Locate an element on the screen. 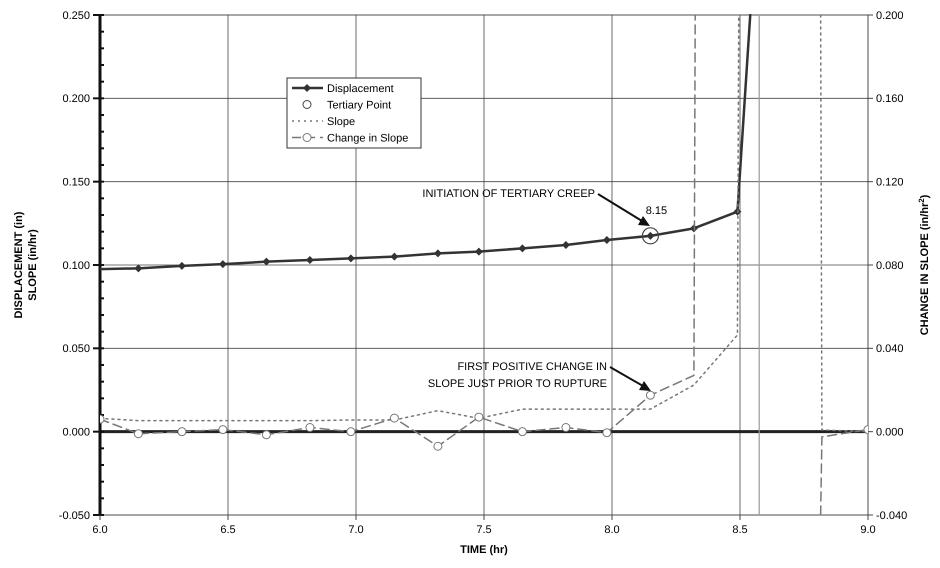 This screenshot has height=568, width=940. x-axis-title: TIME (hr) is located at coordinates (484, 550).